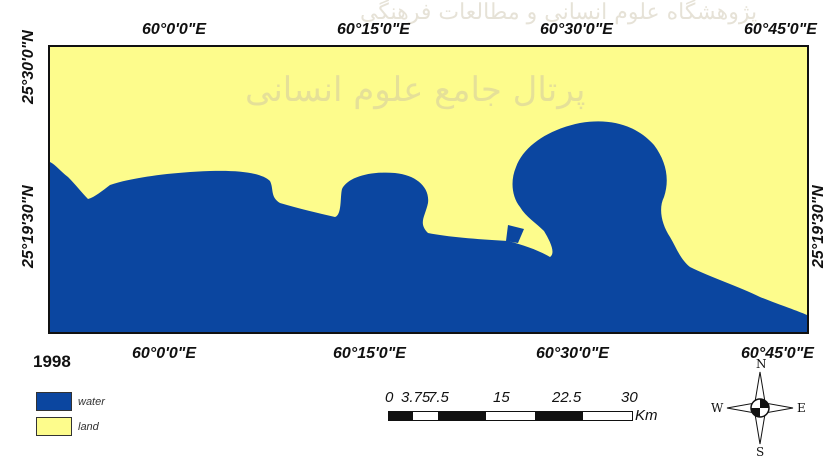 This screenshot has width=829, height=462. Describe the element at coordinates (801, 408) in the screenshot. I see `compass-e: E` at that location.